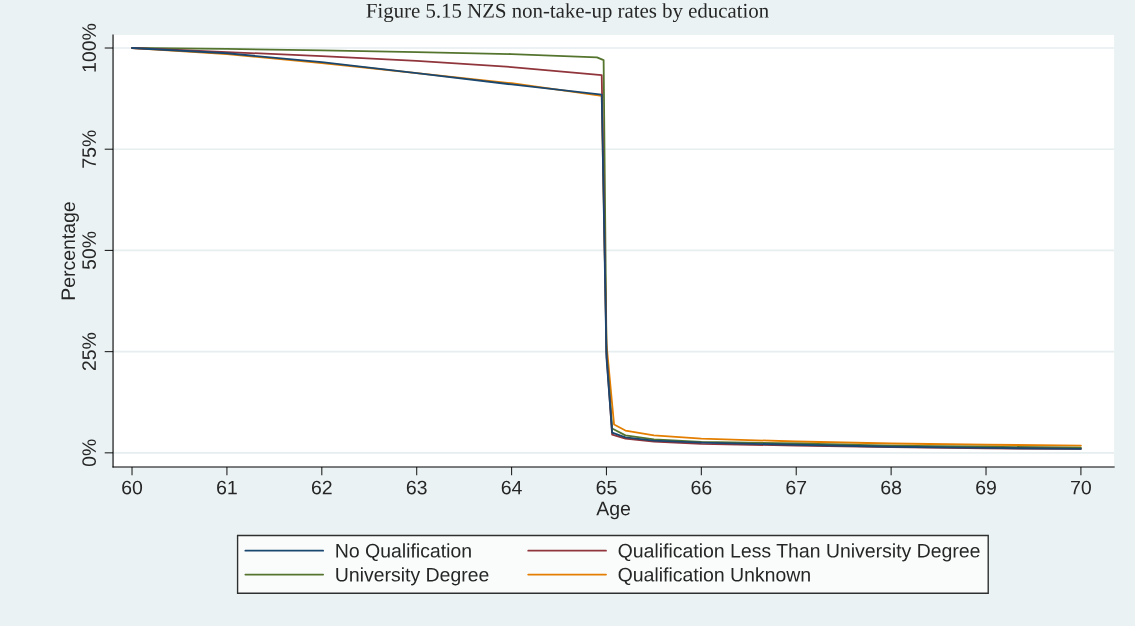  What do you see at coordinates (606, 487) in the screenshot?
I see `x-tick-label: 65` at bounding box center [606, 487].